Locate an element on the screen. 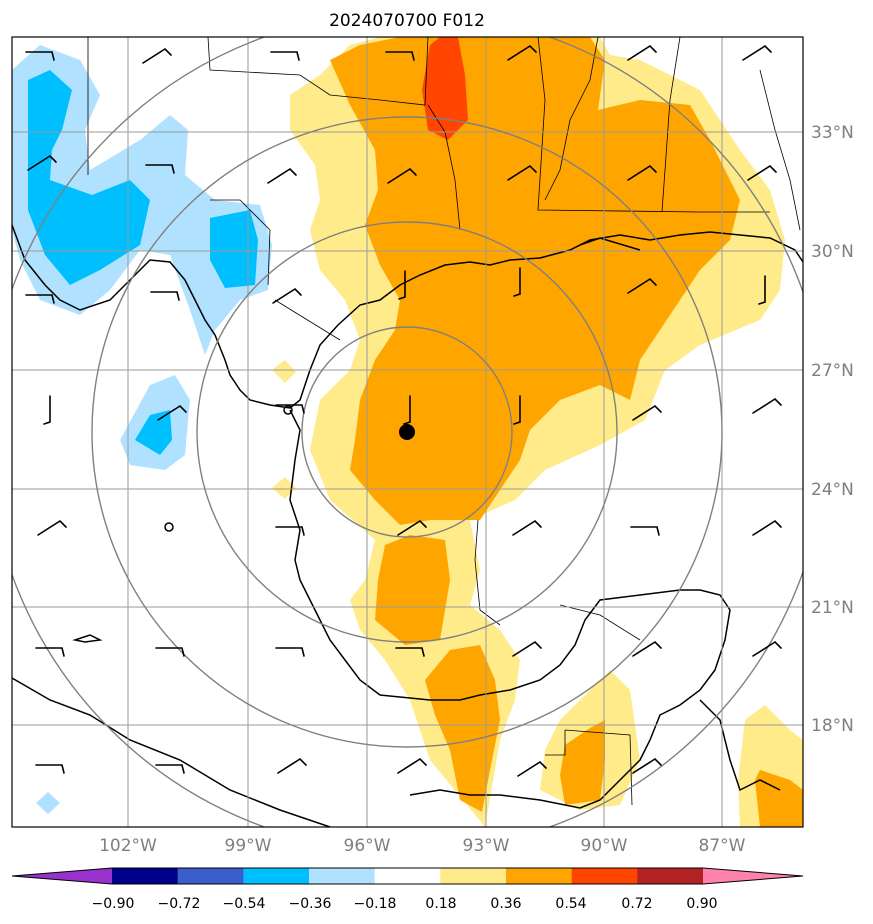  lat-label: 21°N is located at coordinates (832, 608).